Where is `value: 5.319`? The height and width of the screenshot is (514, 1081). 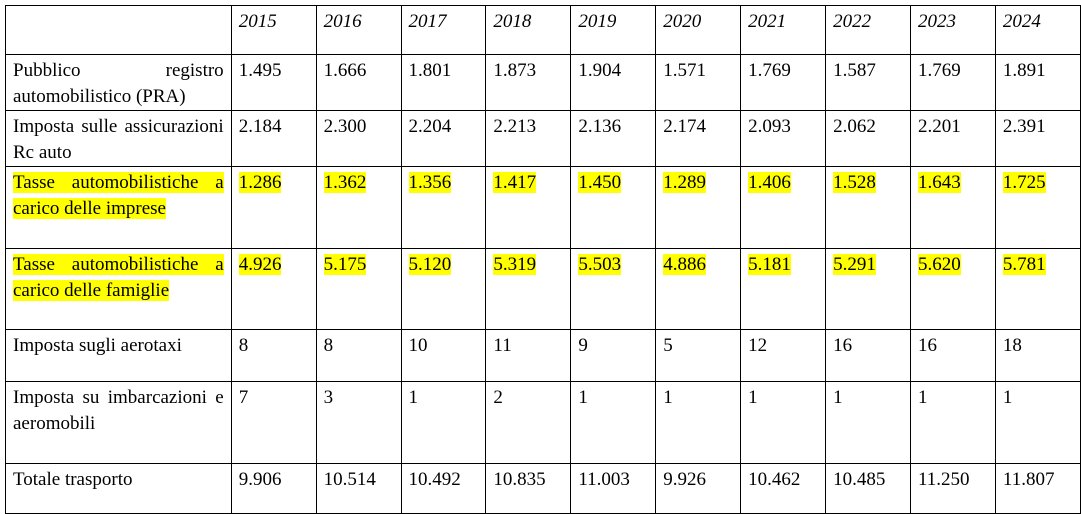
value: 5.319 is located at coordinates (515, 264).